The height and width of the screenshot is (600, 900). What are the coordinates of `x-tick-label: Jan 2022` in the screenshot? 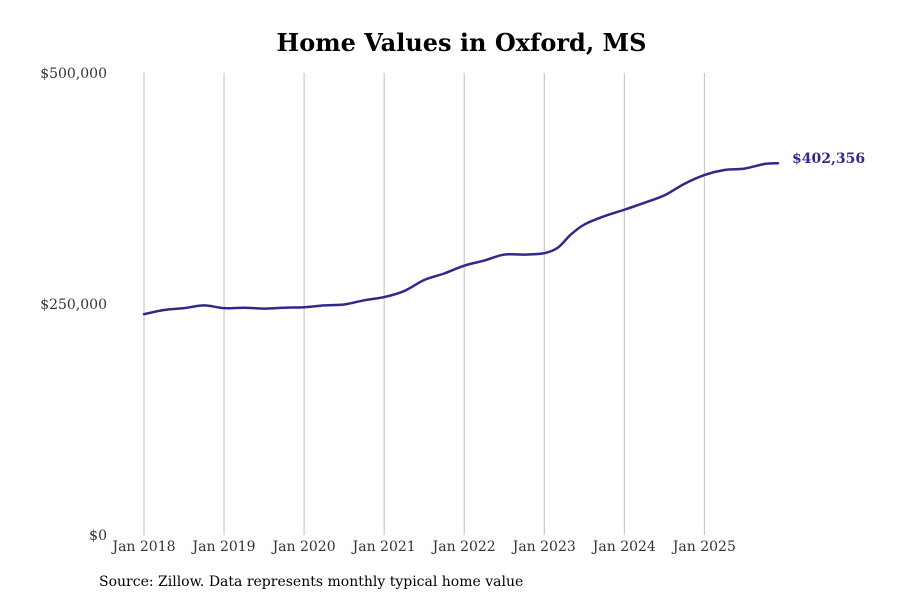 It's located at (463, 547).